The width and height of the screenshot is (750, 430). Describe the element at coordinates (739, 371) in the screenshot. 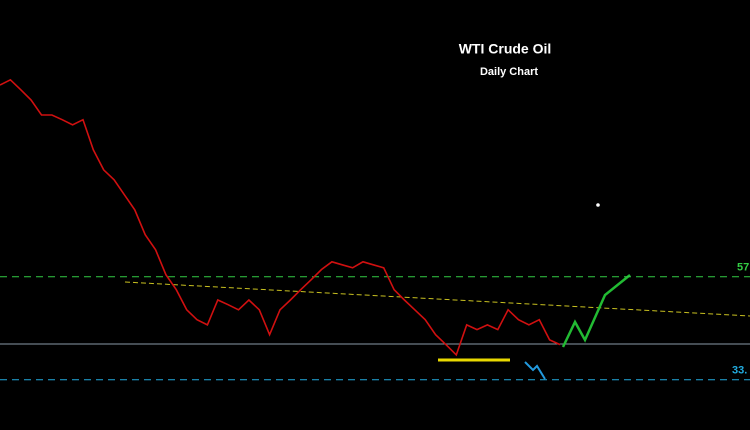

I see `level-label: 33.` at that location.